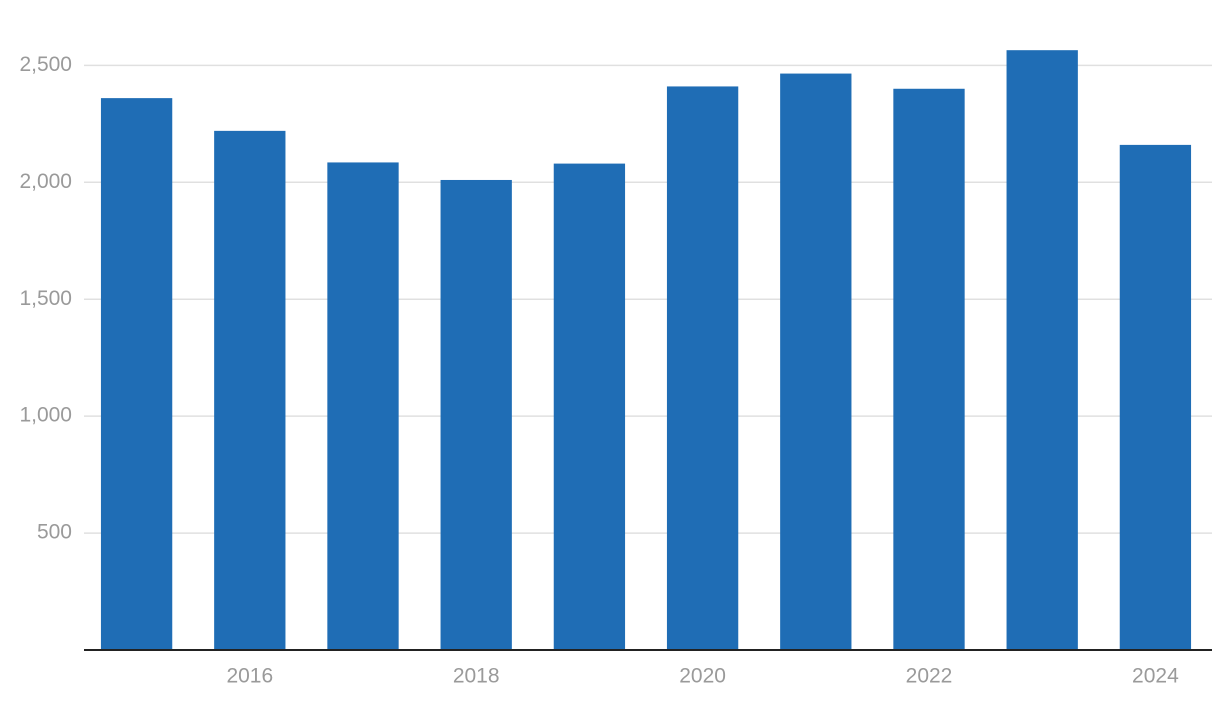 This screenshot has height=708, width=1220. Describe the element at coordinates (249, 676) in the screenshot. I see `x-tick-label: 2016` at that location.